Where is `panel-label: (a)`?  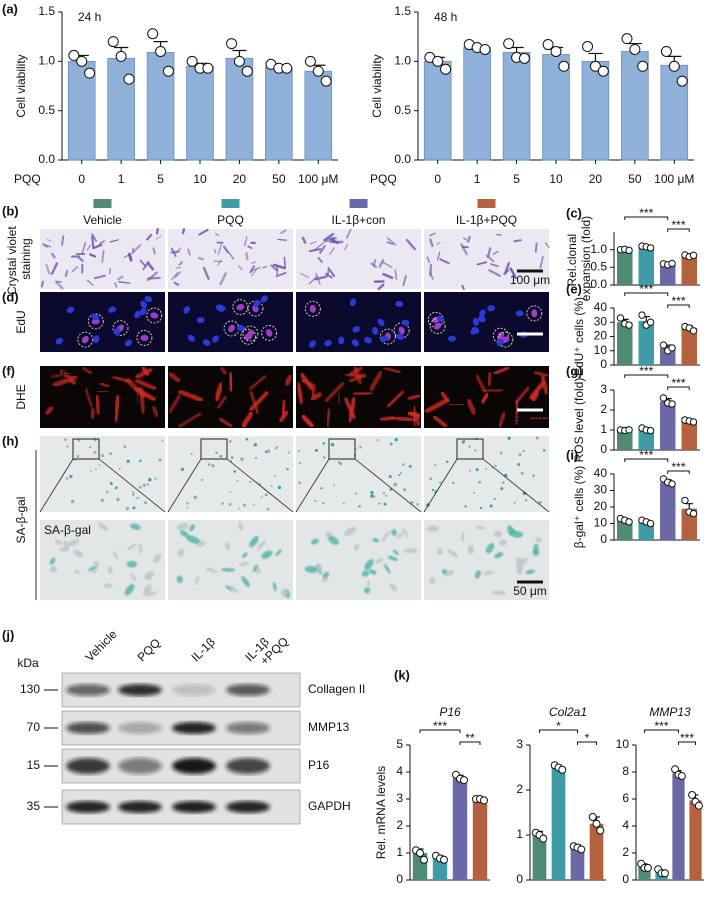 panel-label: (a) is located at coordinates (10, 8).